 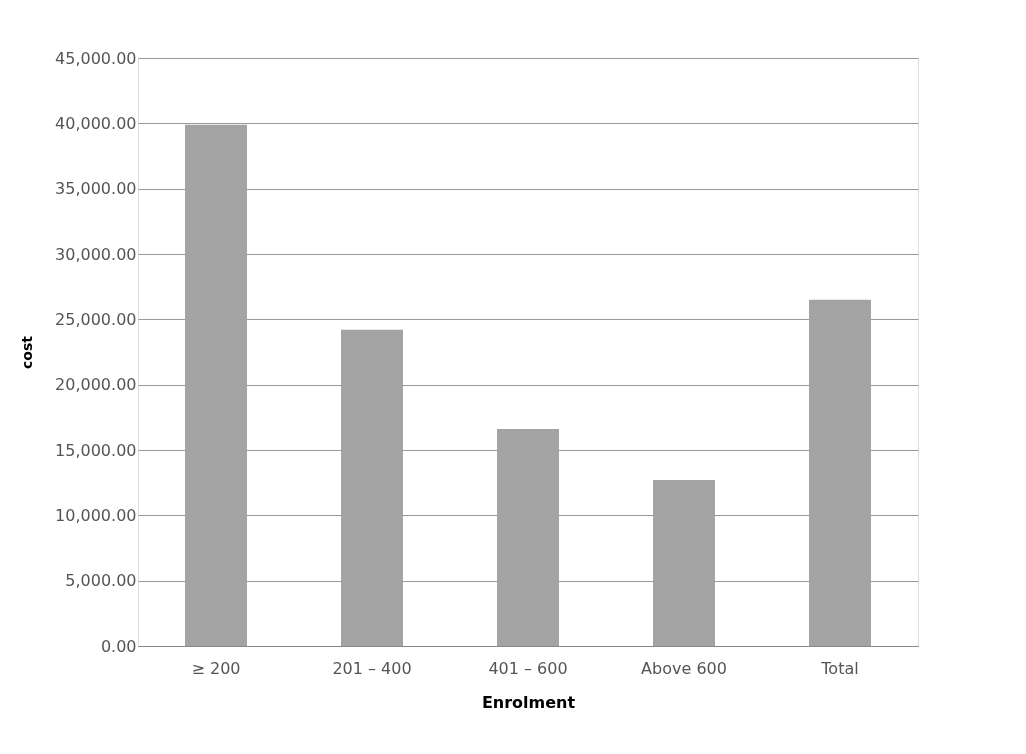 What do you see at coordinates (96, 254) in the screenshot?
I see `y-tick-label: 30,000.00` at bounding box center [96, 254].